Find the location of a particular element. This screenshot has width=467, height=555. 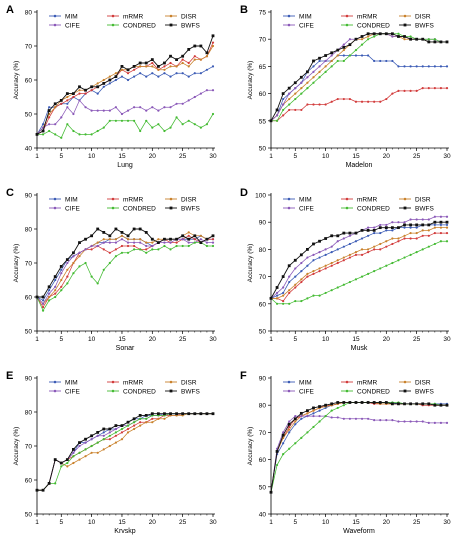

y-tick-label: 70 is located at coordinates (263, 40).